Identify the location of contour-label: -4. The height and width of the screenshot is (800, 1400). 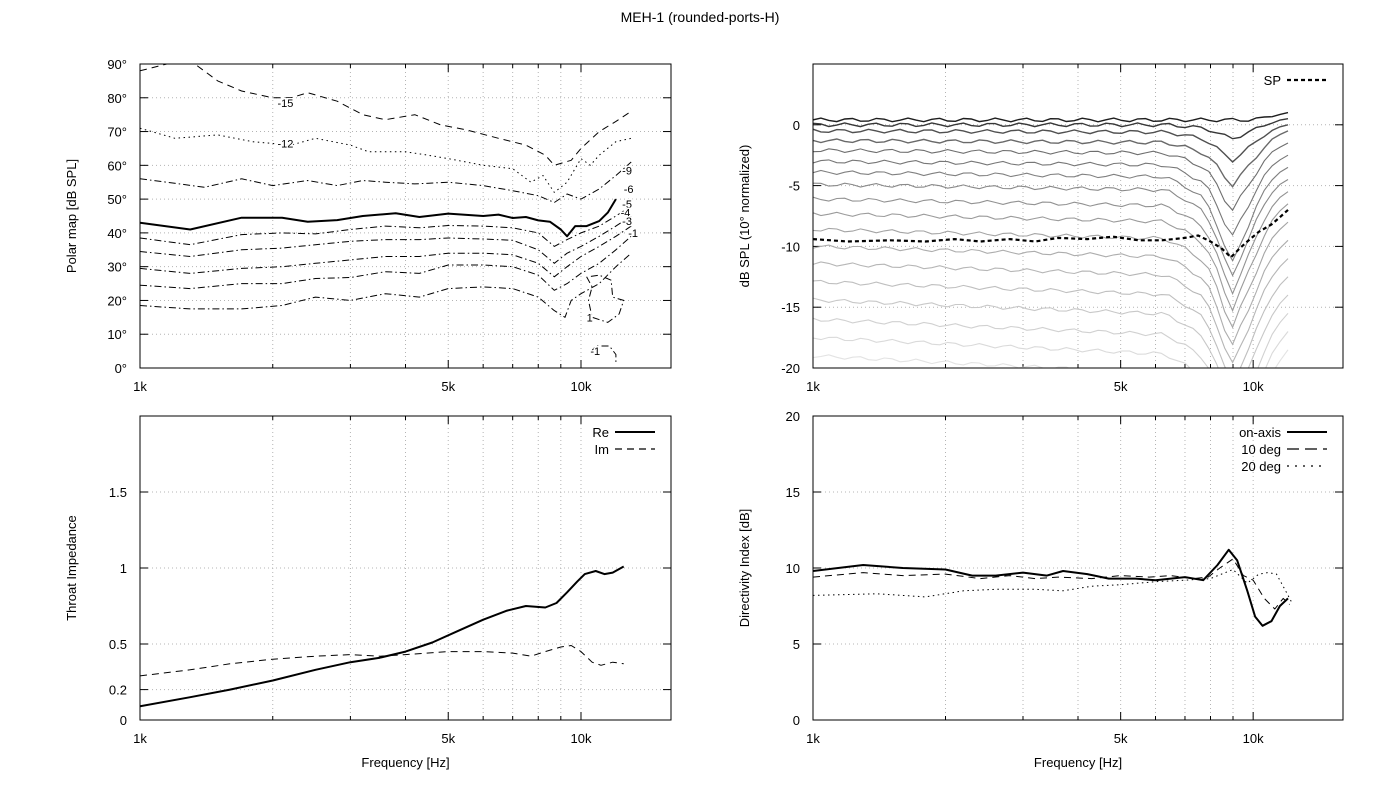
(626, 214).